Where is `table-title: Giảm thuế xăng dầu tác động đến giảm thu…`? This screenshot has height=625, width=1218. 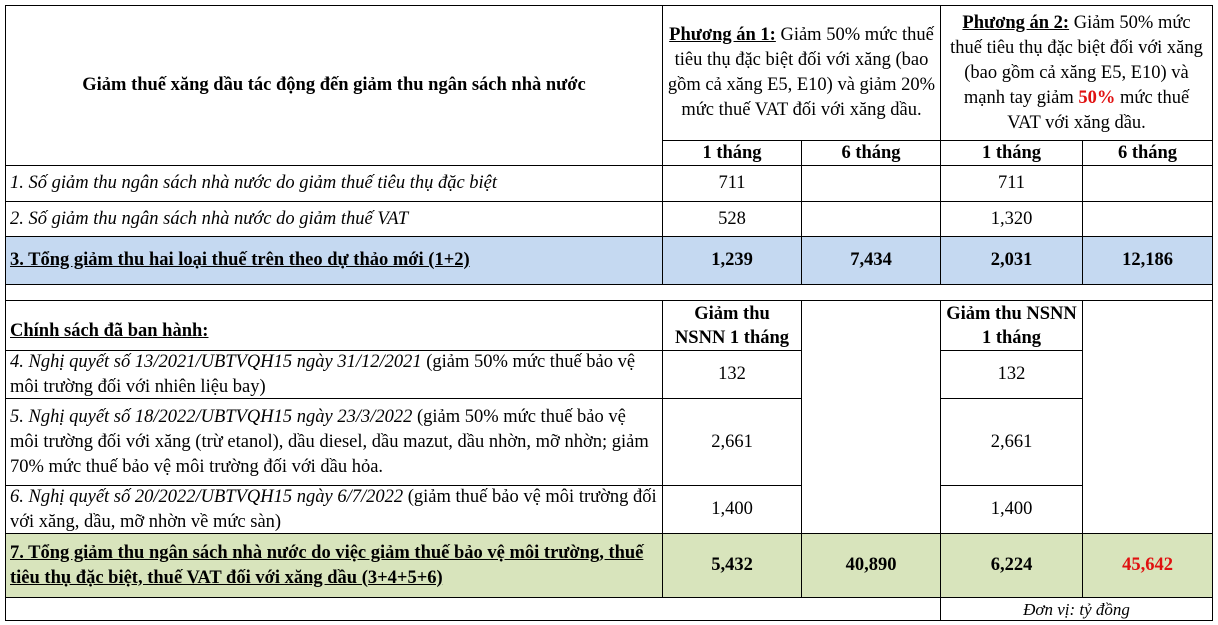
table-title: Giảm thuế xăng dầu tác động đến giảm thu… is located at coordinates (334, 85).